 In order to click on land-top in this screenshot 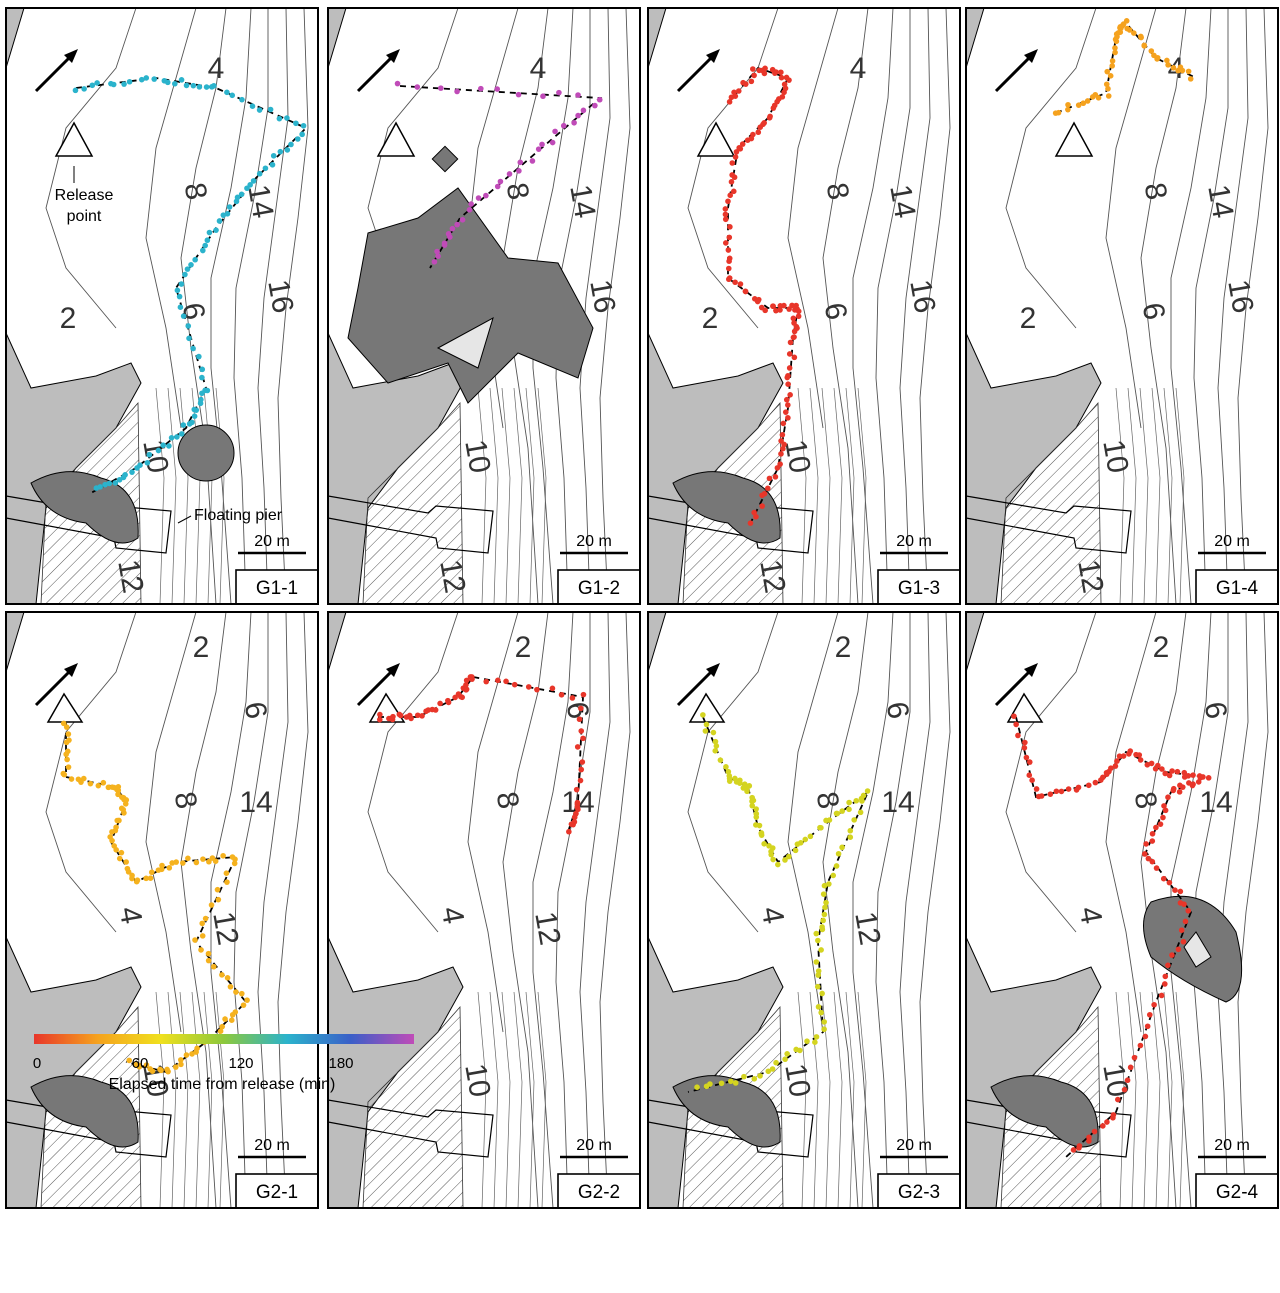, I will do `click(975, 38)`.